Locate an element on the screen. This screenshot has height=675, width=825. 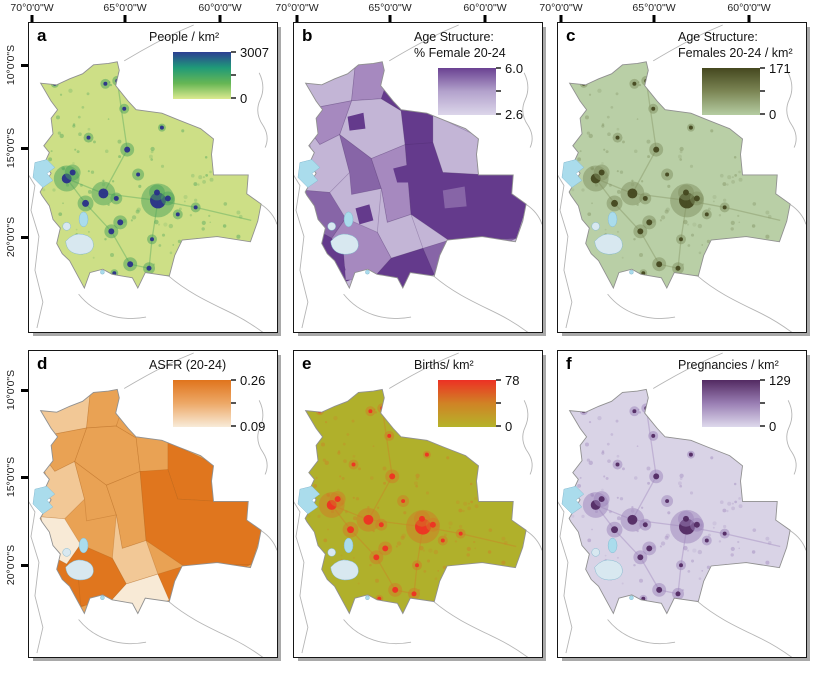
map-panel-a: a People / km² 3007 0 is located at coordinates (153, 177).